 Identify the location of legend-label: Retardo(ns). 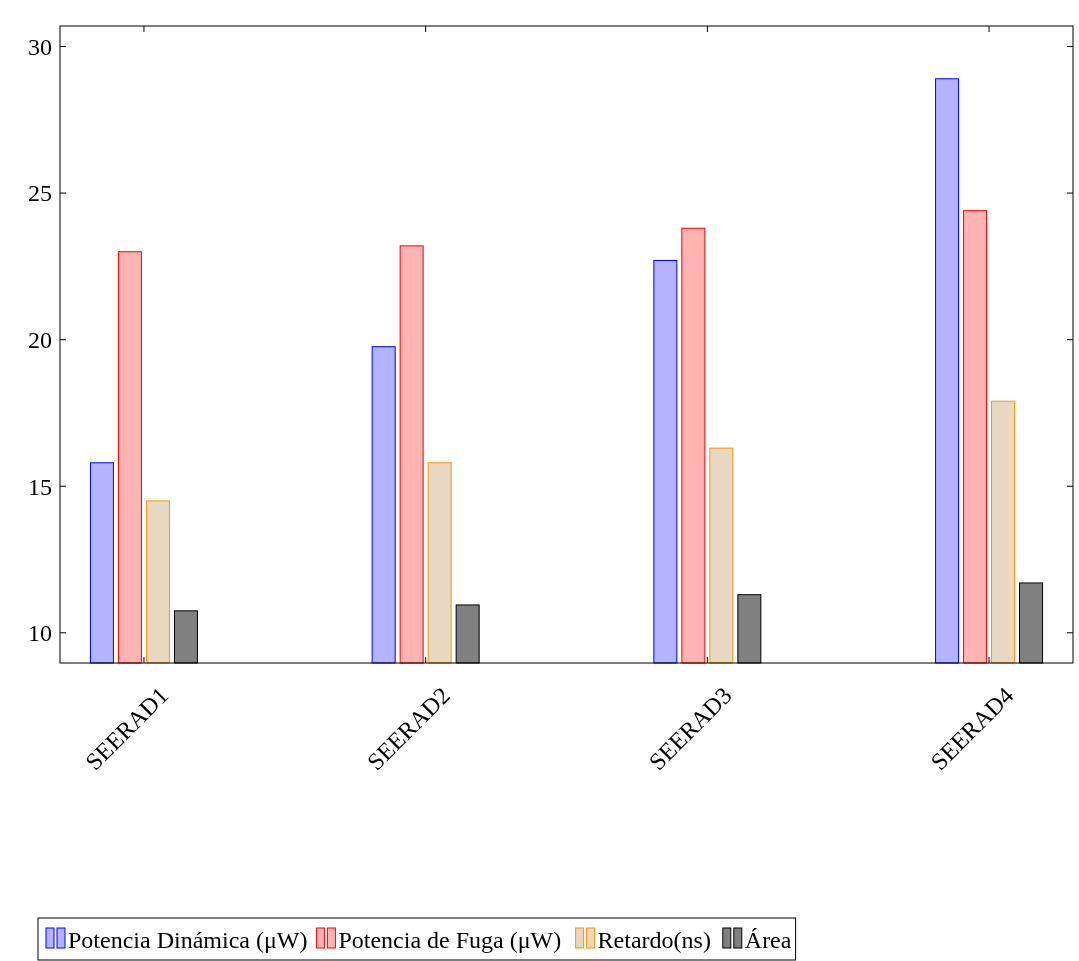
(654, 940).